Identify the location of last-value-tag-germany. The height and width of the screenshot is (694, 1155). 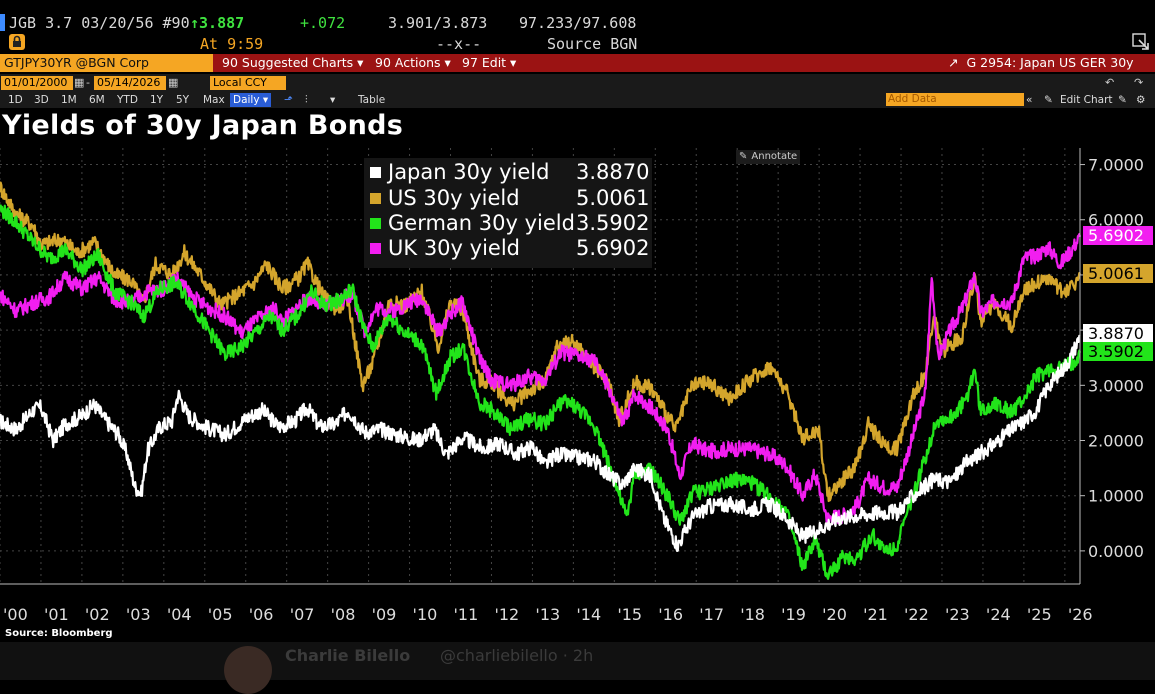
(1118, 351).